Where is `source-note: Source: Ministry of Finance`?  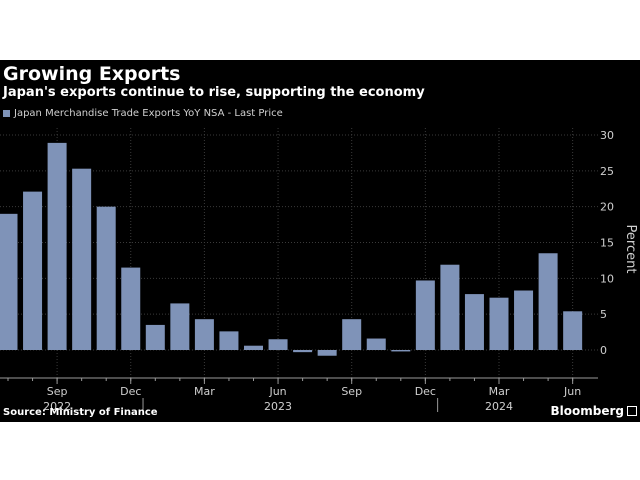 source-note: Source: Ministry of Finance is located at coordinates (80, 412).